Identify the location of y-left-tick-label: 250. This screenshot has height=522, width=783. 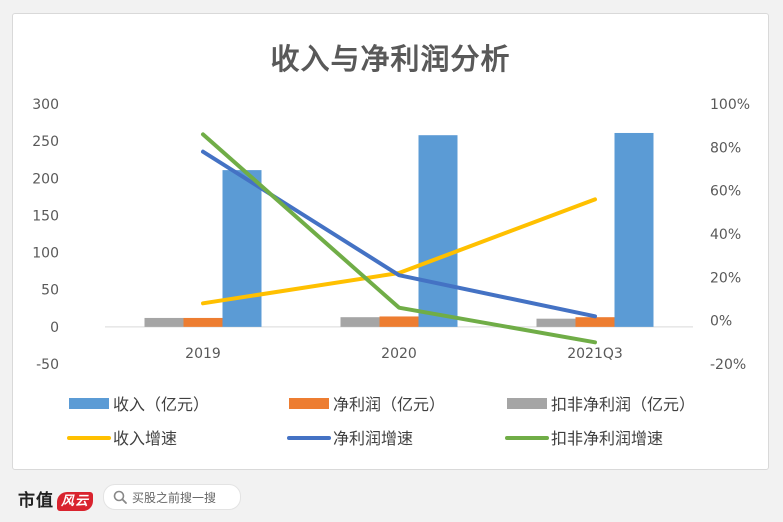
(45, 142).